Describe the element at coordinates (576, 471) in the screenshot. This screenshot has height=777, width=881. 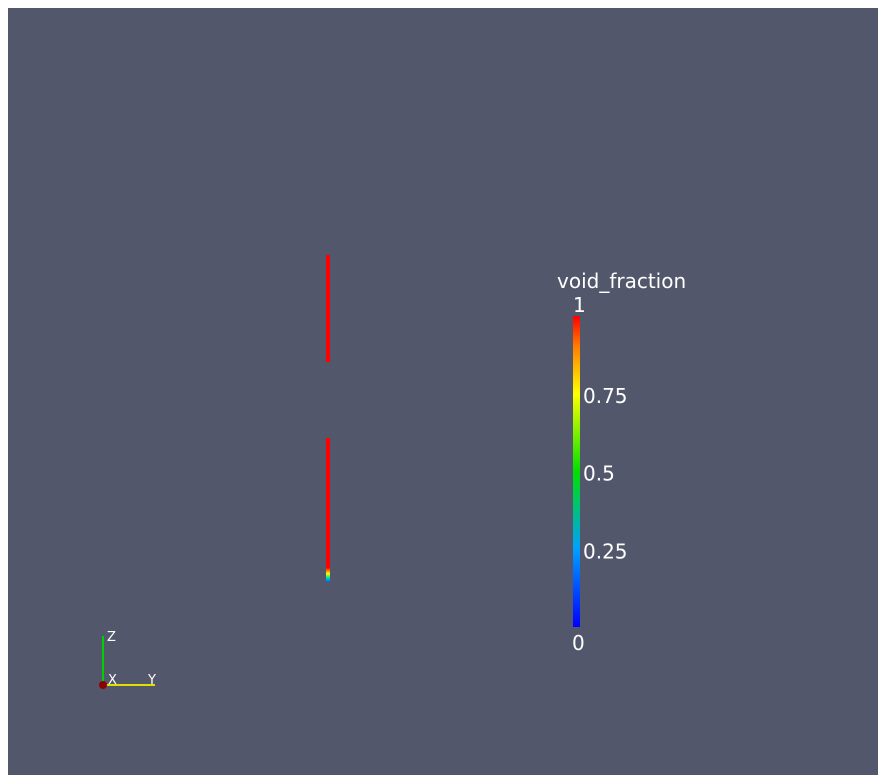
I see `colorbar-gradient` at that location.